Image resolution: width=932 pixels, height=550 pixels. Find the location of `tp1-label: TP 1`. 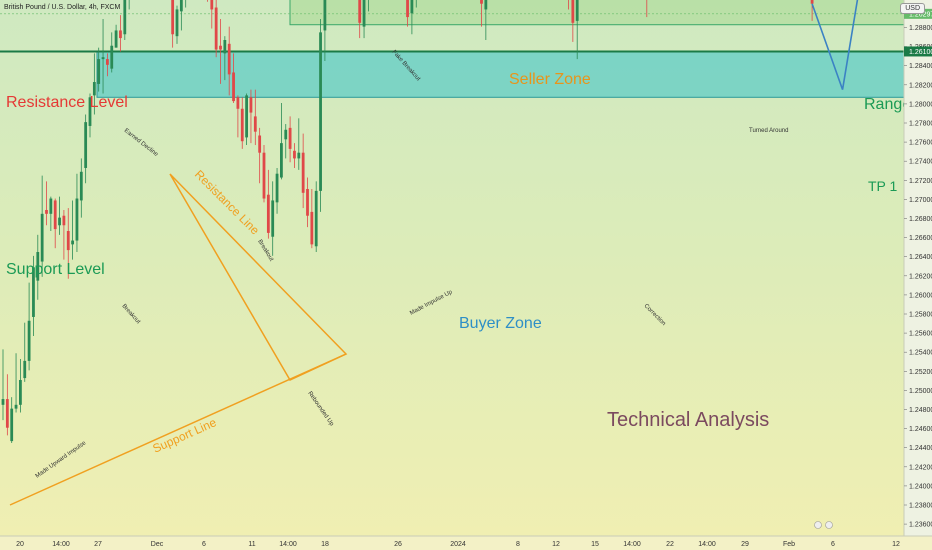

tp1-label: TP 1 is located at coordinates (883, 186).